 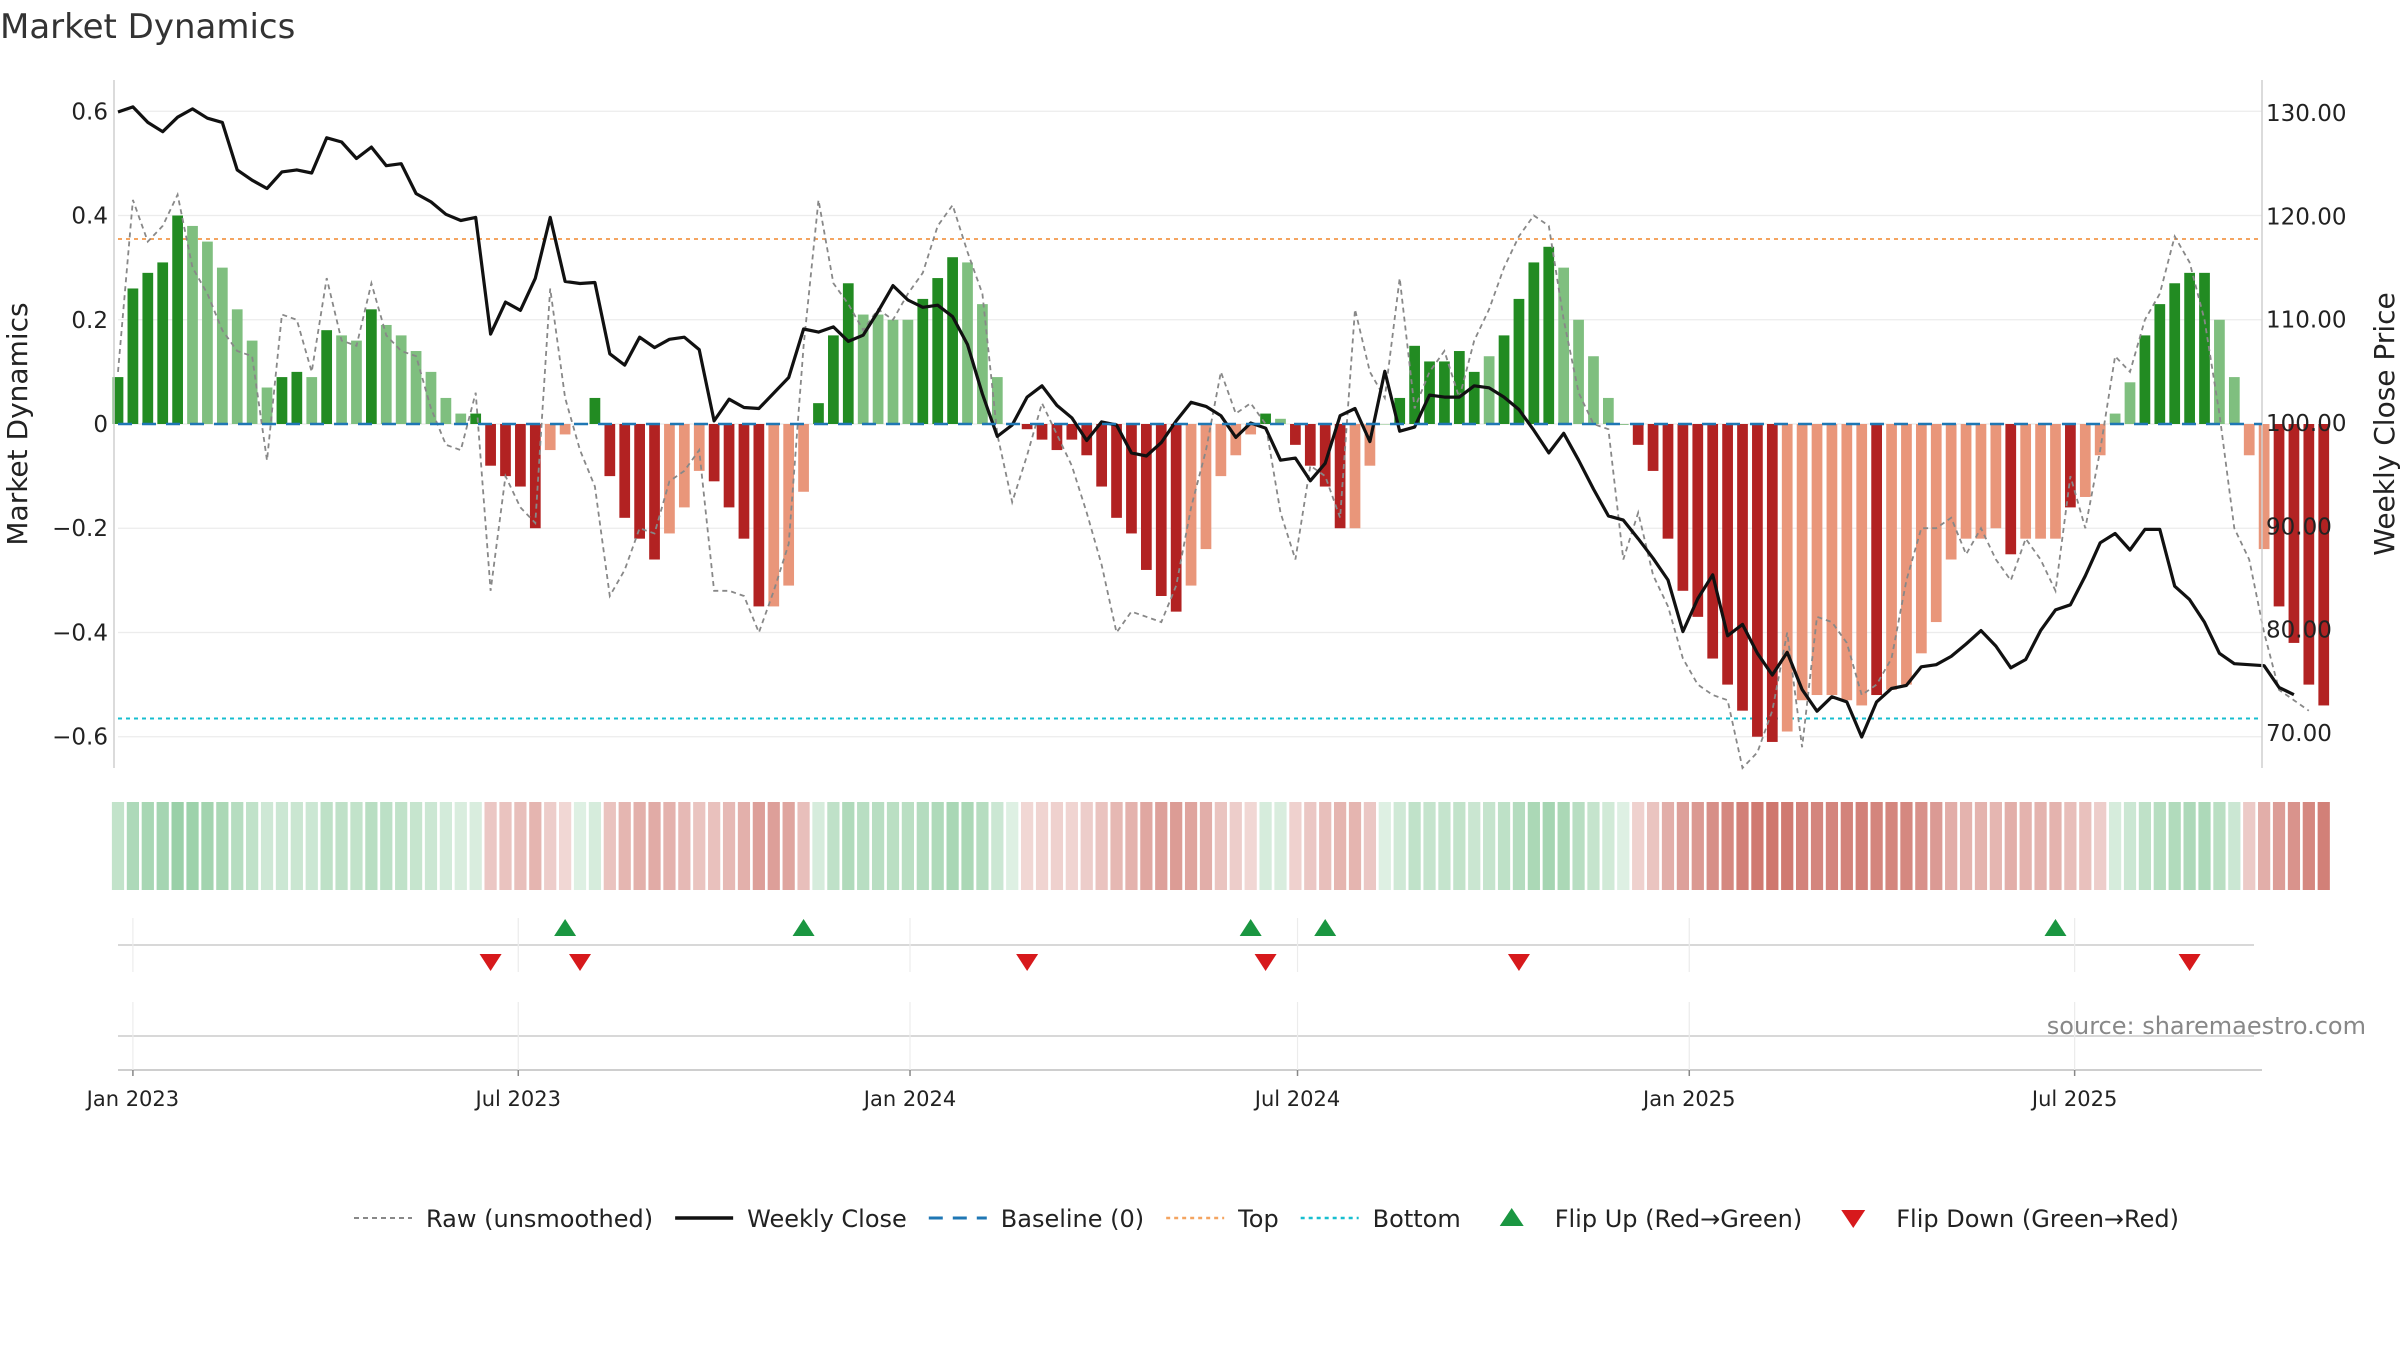 What do you see at coordinates (2073, 1099) in the screenshot?
I see `x-tick-label: Jul 2025` at bounding box center [2073, 1099].